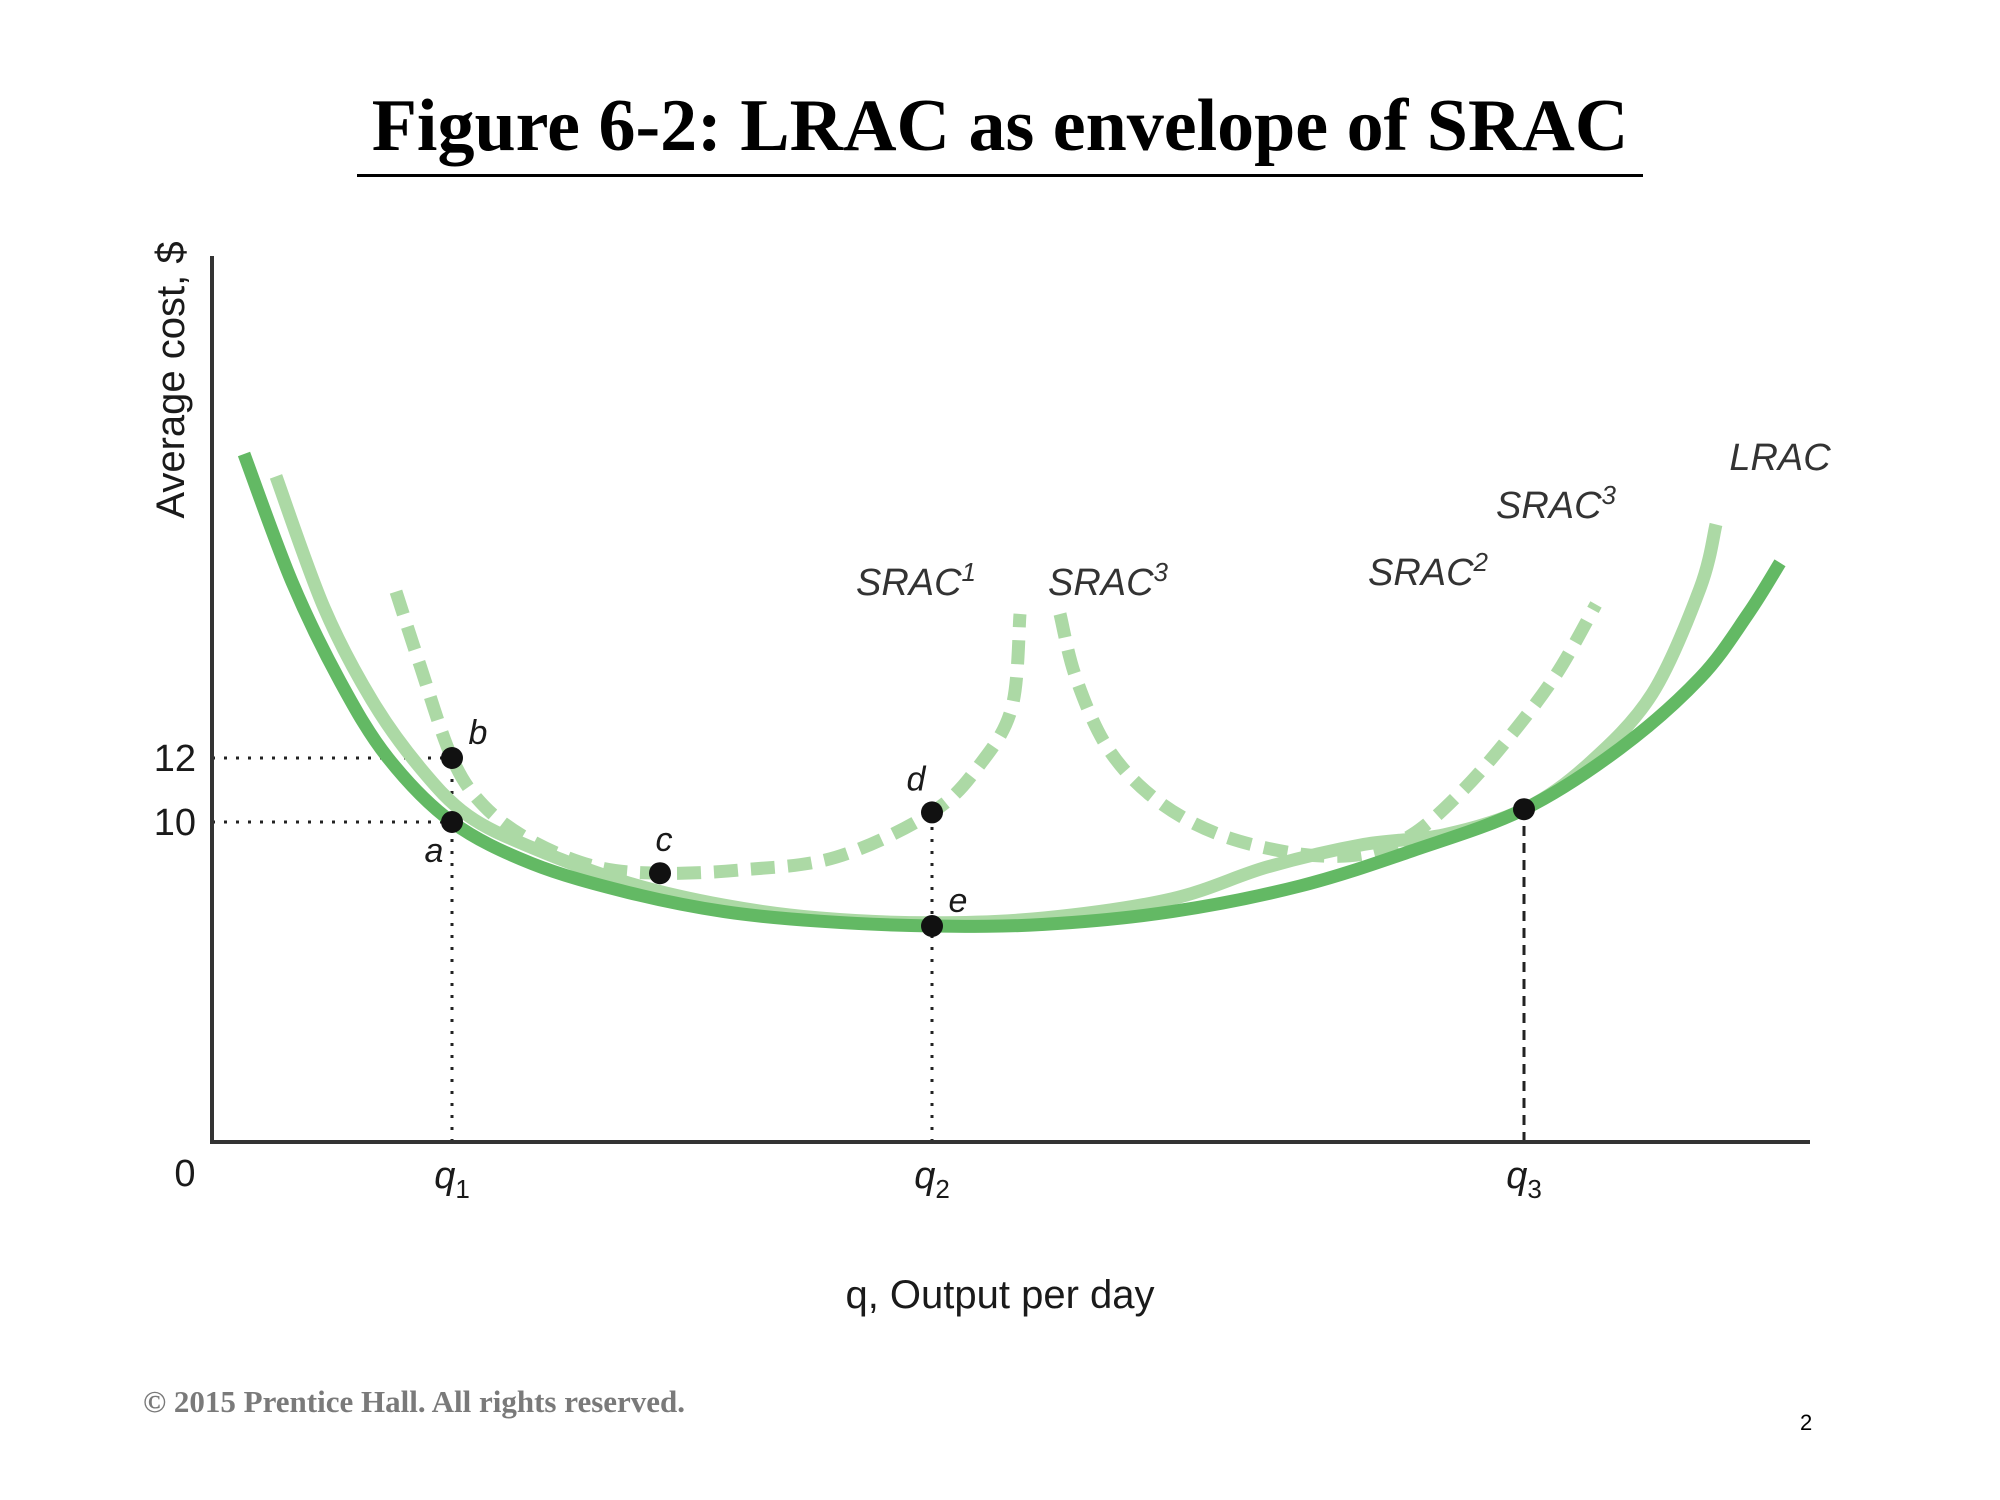 The width and height of the screenshot is (2000, 1500). Describe the element at coordinates (932, 812) in the screenshot. I see `point-d` at that location.